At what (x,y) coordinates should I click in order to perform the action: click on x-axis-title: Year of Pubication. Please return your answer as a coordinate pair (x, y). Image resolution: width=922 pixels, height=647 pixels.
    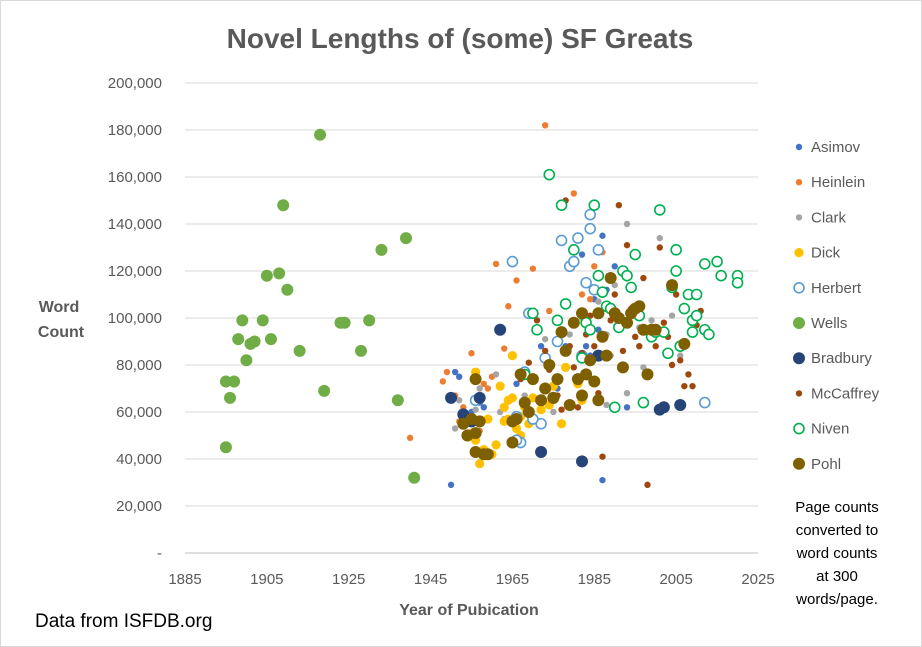
    Looking at the image, I should click on (469, 610).